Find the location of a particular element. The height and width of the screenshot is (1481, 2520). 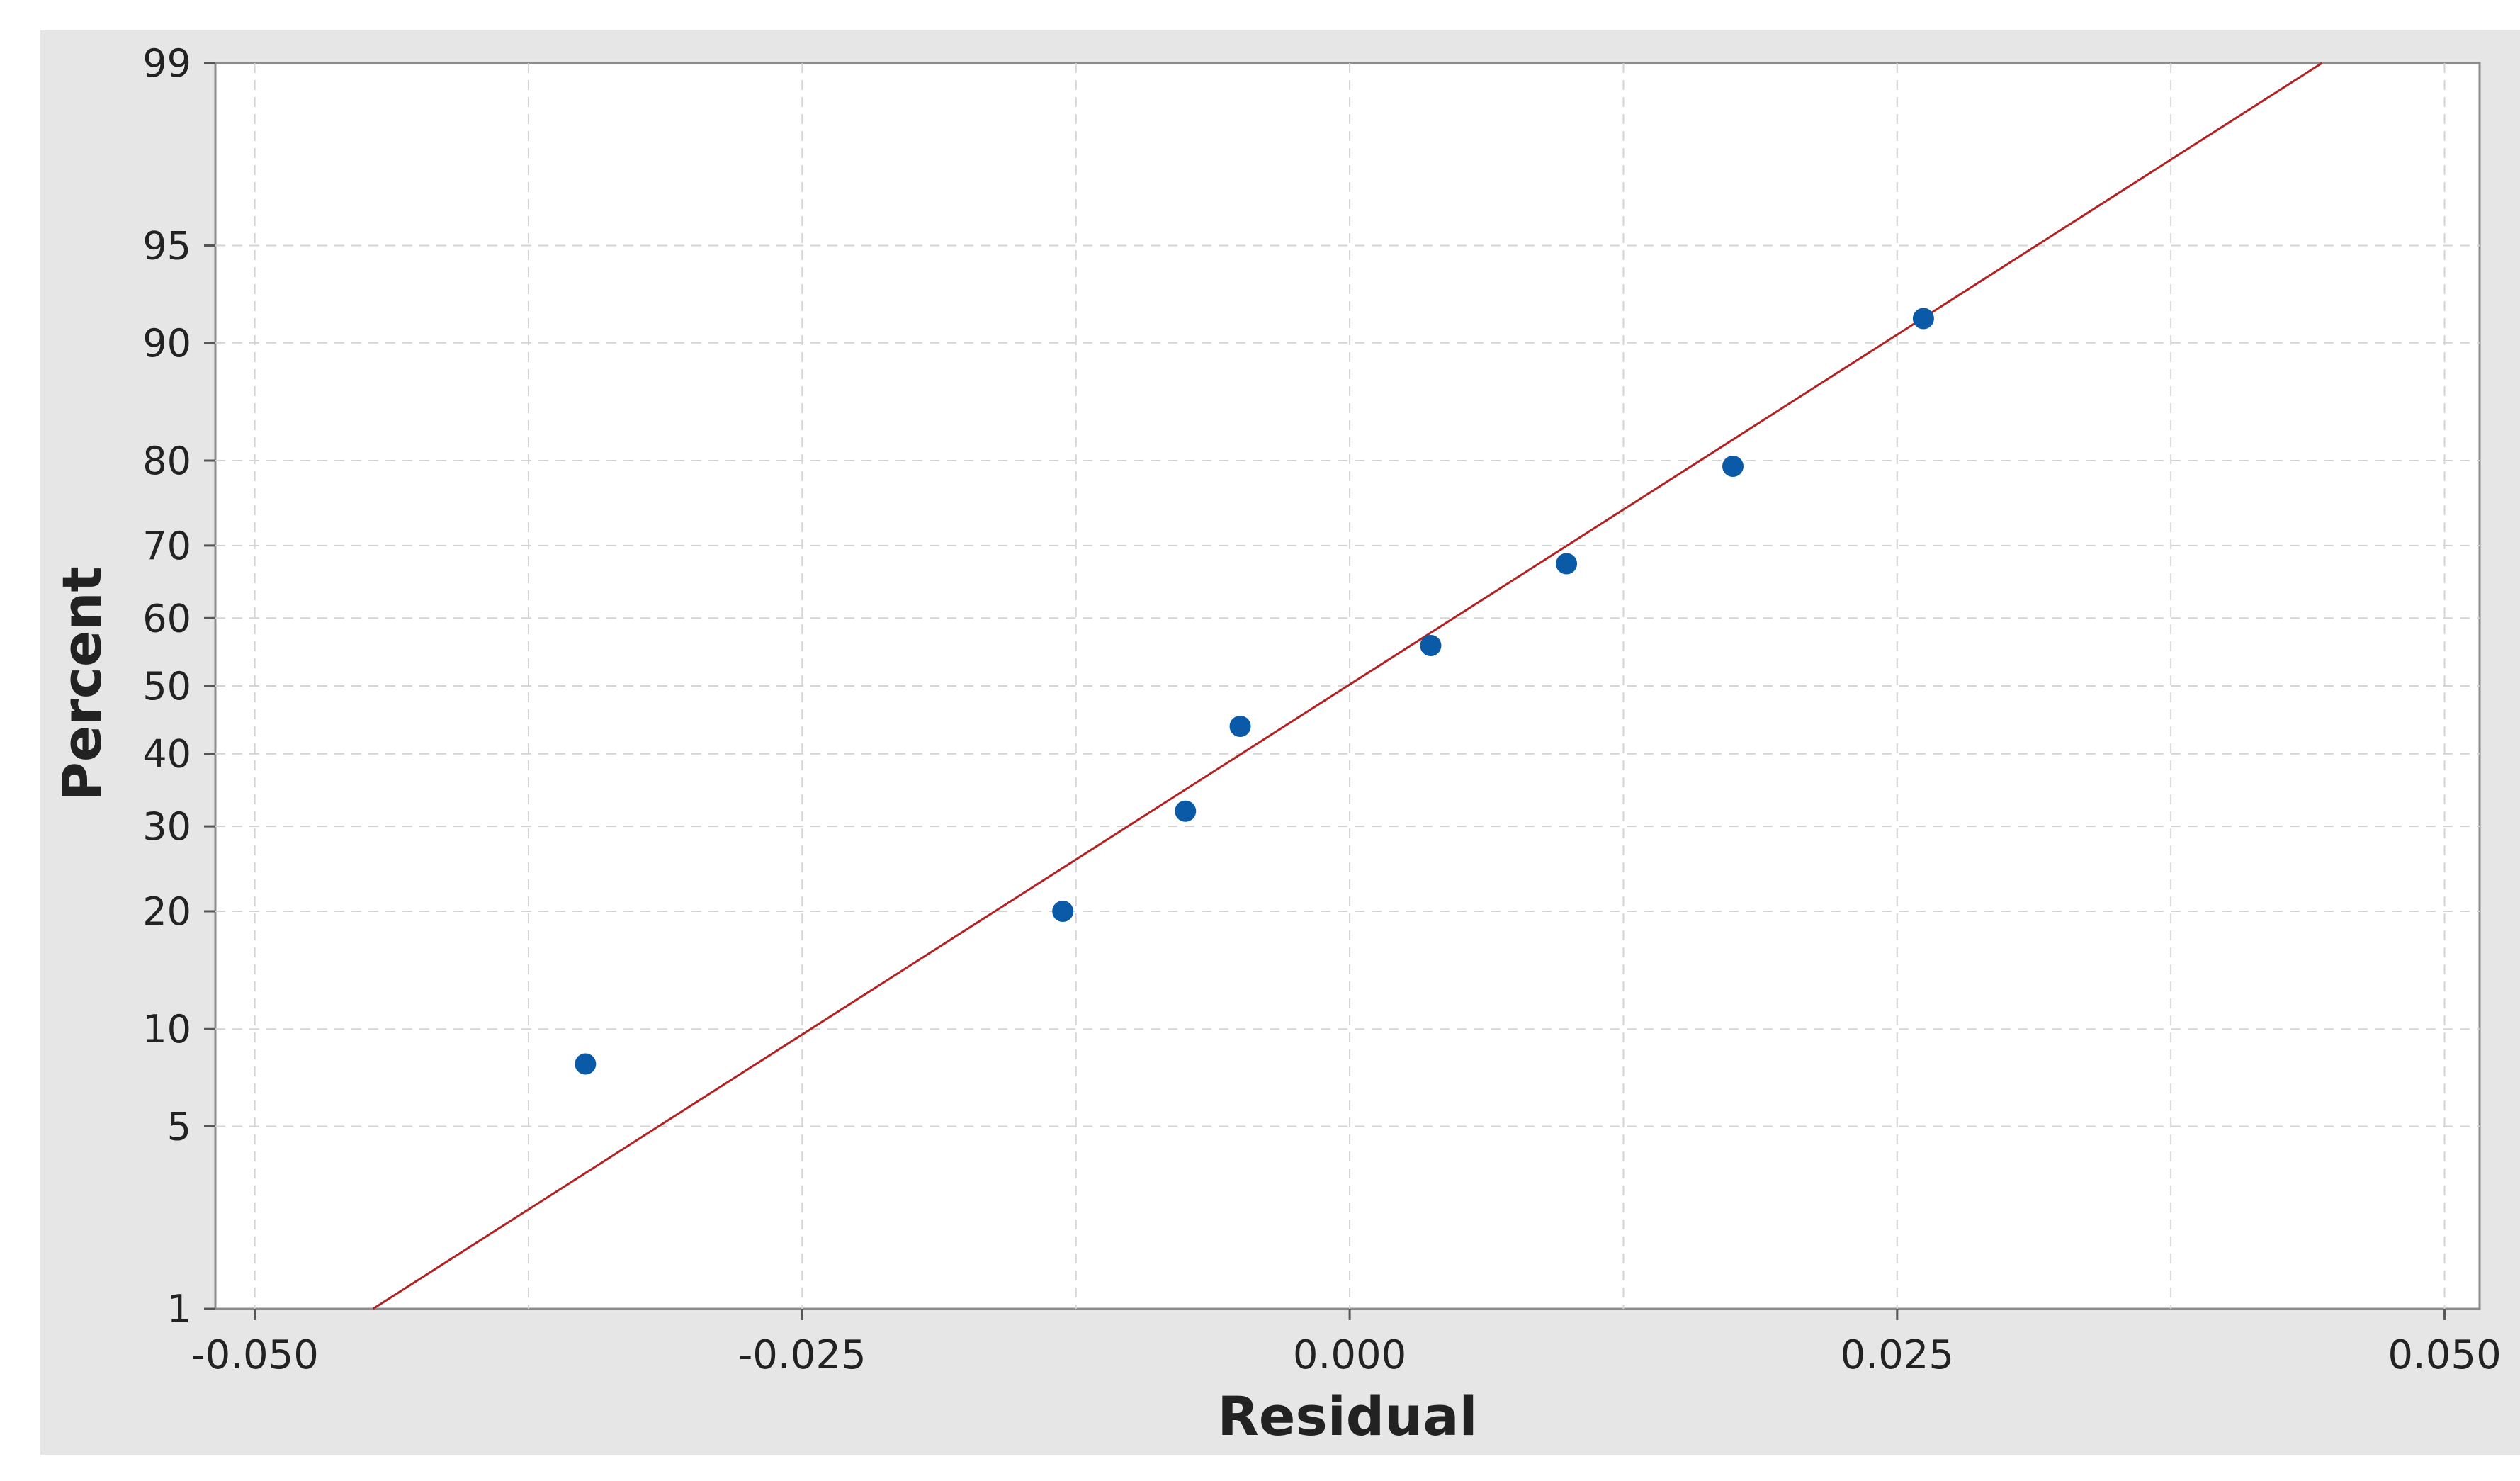

y-tick-label: 1 is located at coordinates (179, 1309).